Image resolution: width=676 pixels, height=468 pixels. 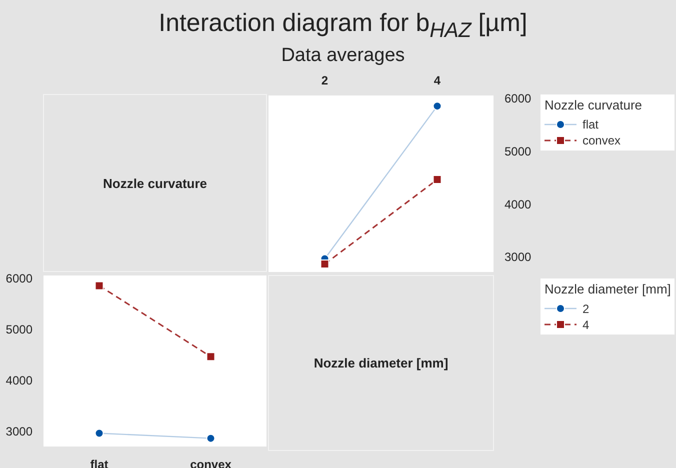 What do you see at coordinates (343, 26) in the screenshot?
I see `text: Interaction diagram for b$_{HAZ}$ [µm]` at bounding box center [343, 26].